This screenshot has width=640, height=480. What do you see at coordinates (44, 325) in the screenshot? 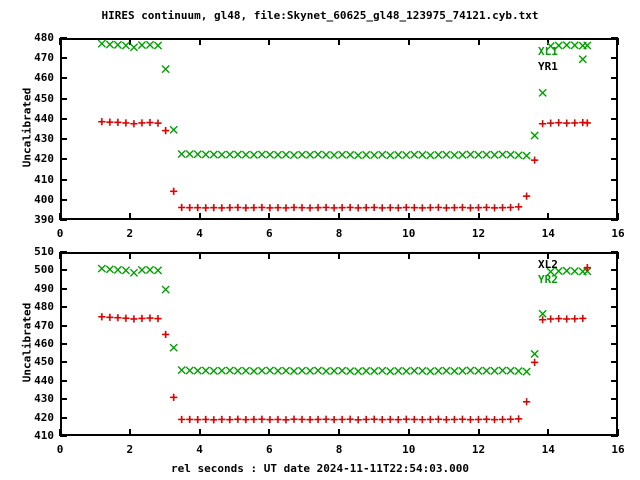
I see `lower-y-tick-label: 470` at bounding box center [44, 325].